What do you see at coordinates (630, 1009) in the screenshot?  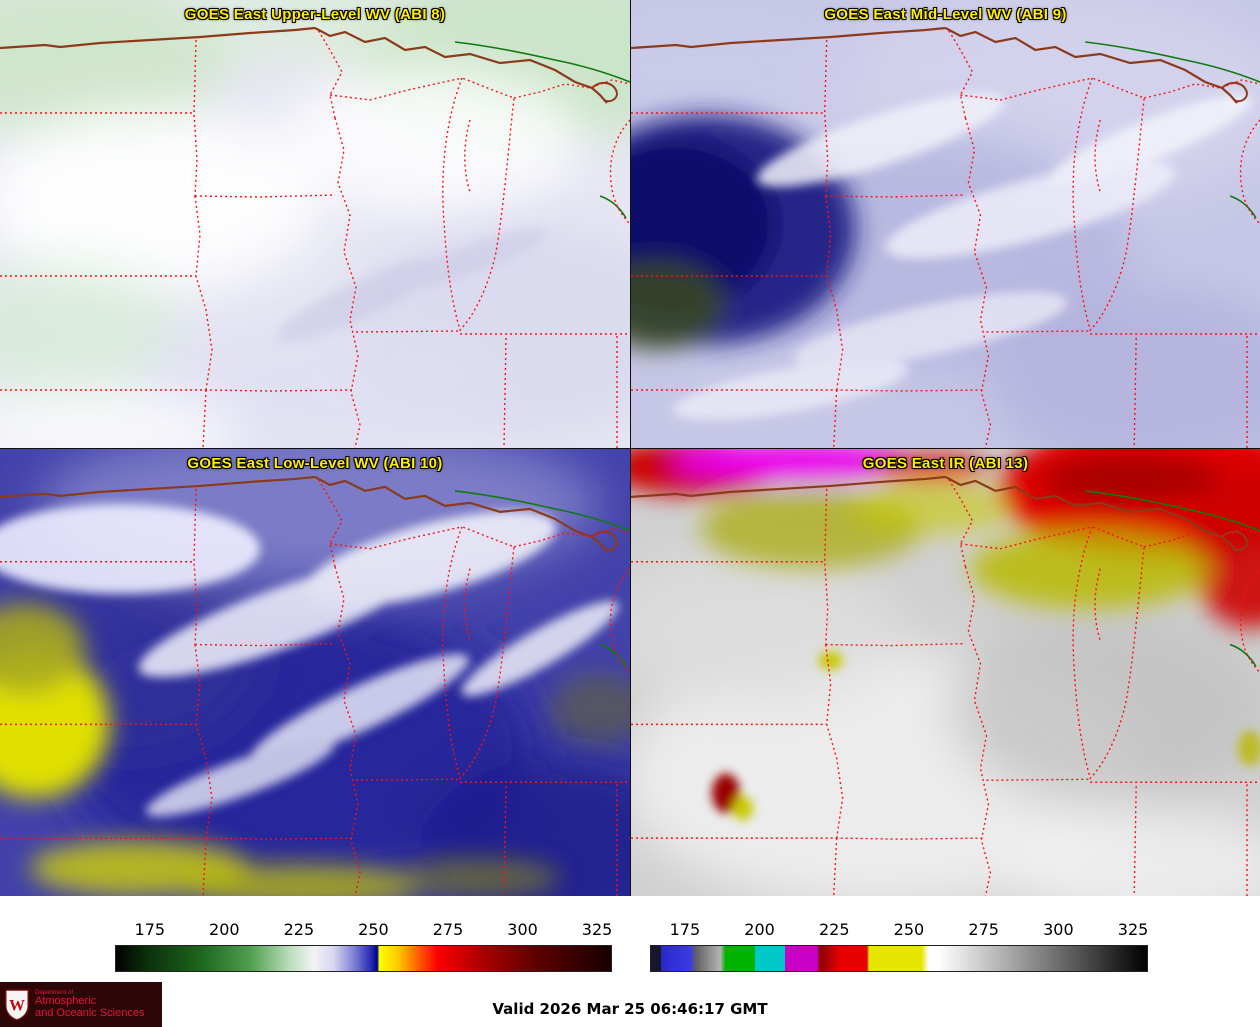 I see `valid-timestamp: Valid 2026 Mar 25 06:46:17 GMT` at bounding box center [630, 1009].